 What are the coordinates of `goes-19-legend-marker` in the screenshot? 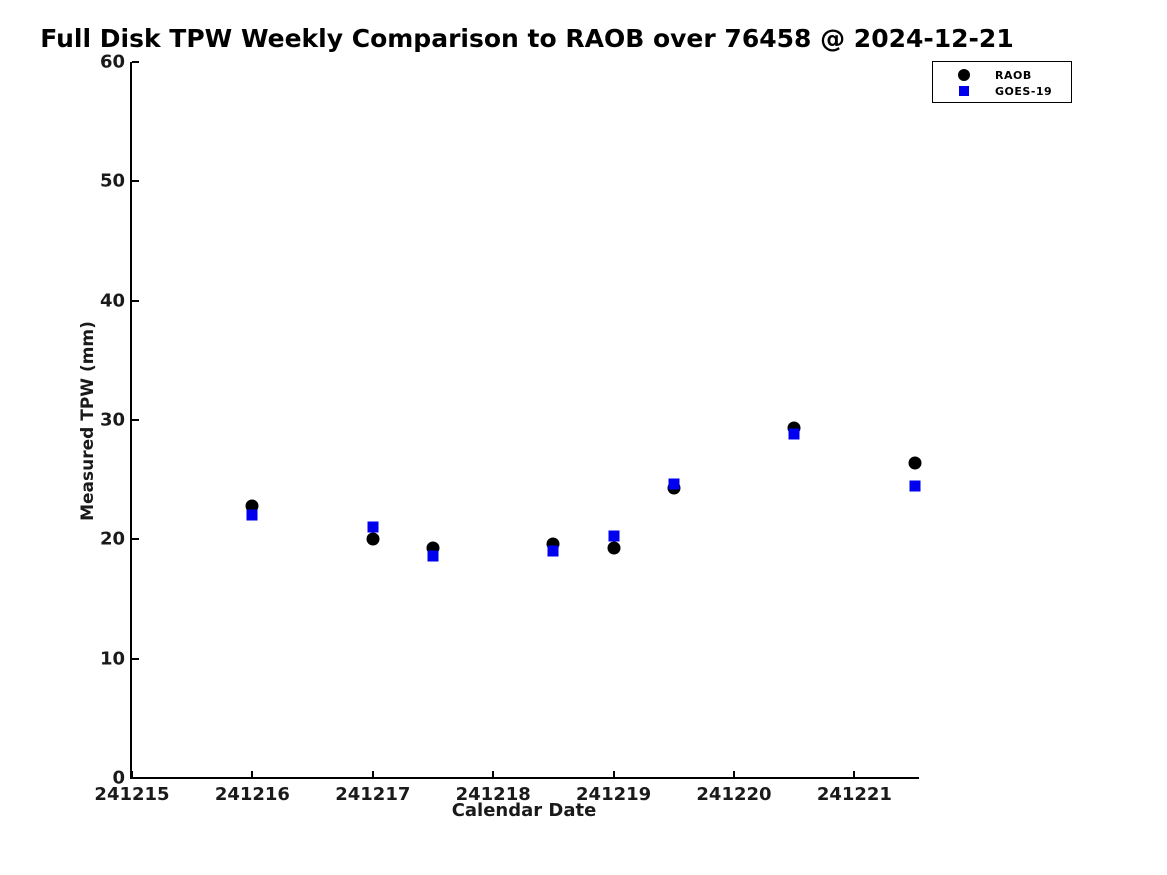 It's located at (964, 91).